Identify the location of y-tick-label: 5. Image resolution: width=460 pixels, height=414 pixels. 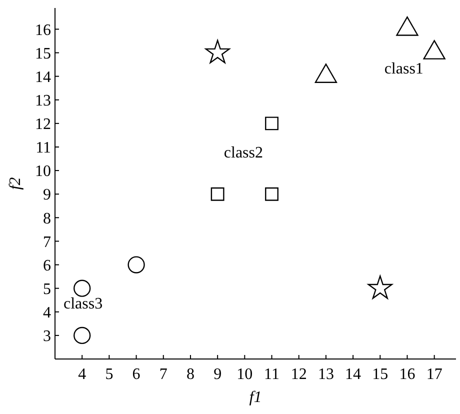
(47, 289).